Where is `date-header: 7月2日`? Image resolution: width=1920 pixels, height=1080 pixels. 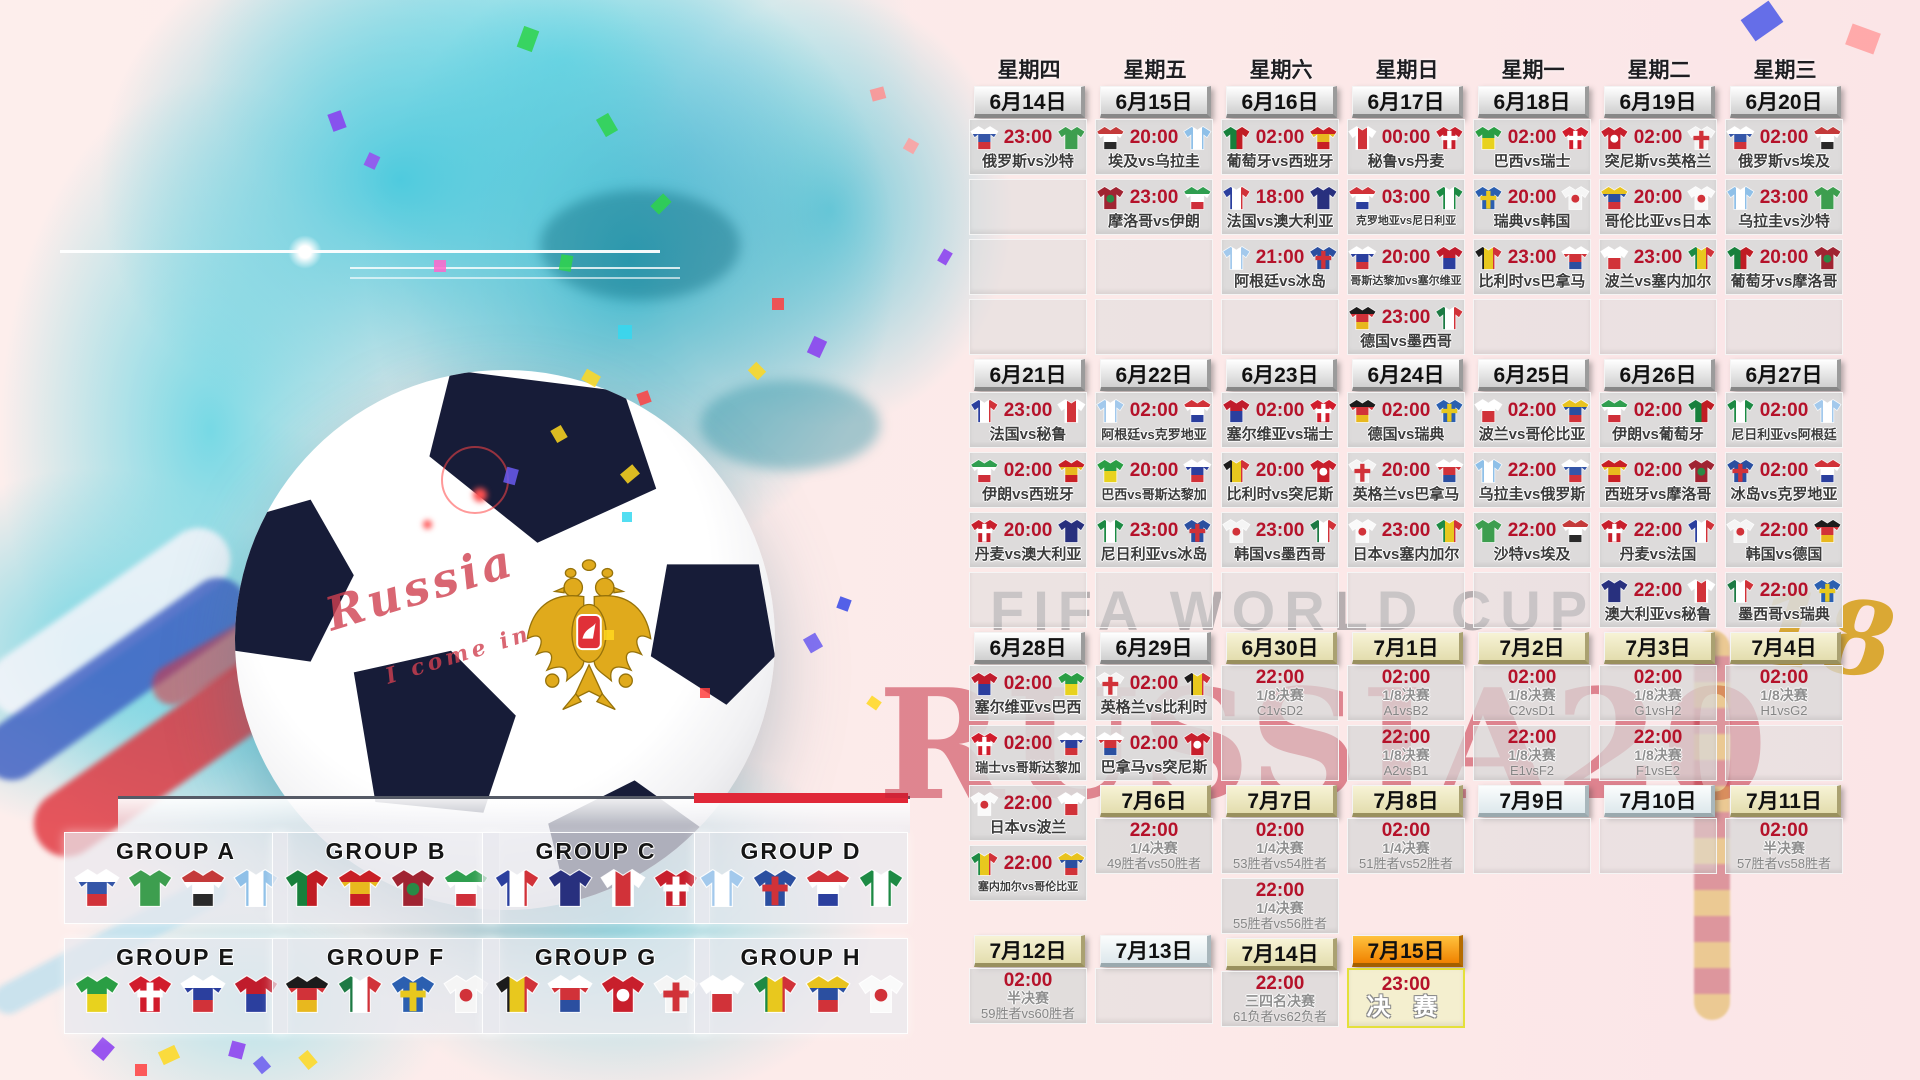 date-header: 7月2日 is located at coordinates (1533, 648).